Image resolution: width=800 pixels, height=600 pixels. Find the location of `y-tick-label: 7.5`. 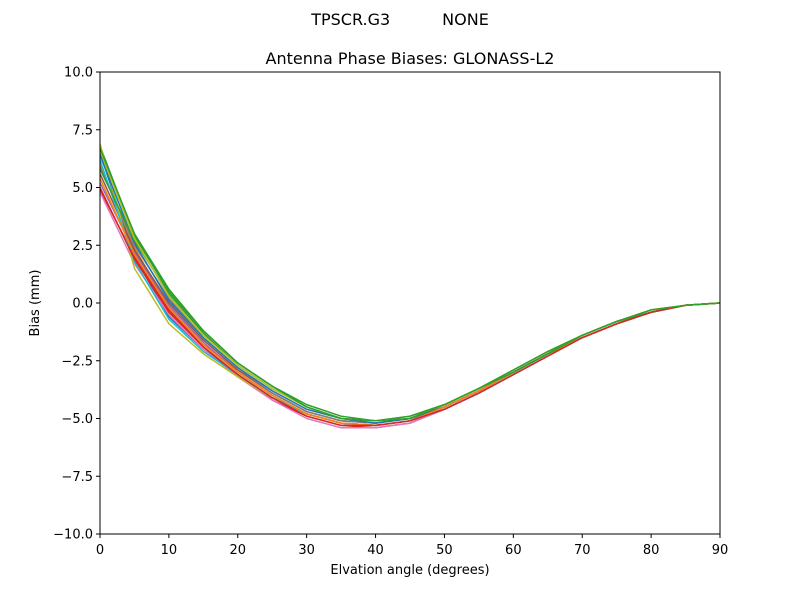

y-tick-label: 7.5 is located at coordinates (82, 130).